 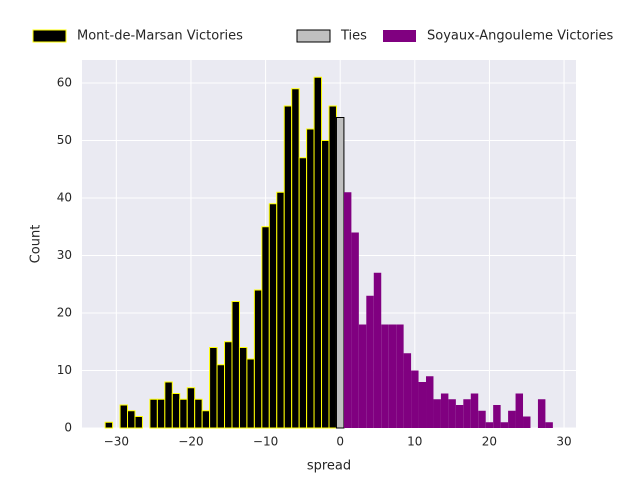 What do you see at coordinates (116, 442) in the screenshot?
I see `x-tick-label: −30` at bounding box center [116, 442].